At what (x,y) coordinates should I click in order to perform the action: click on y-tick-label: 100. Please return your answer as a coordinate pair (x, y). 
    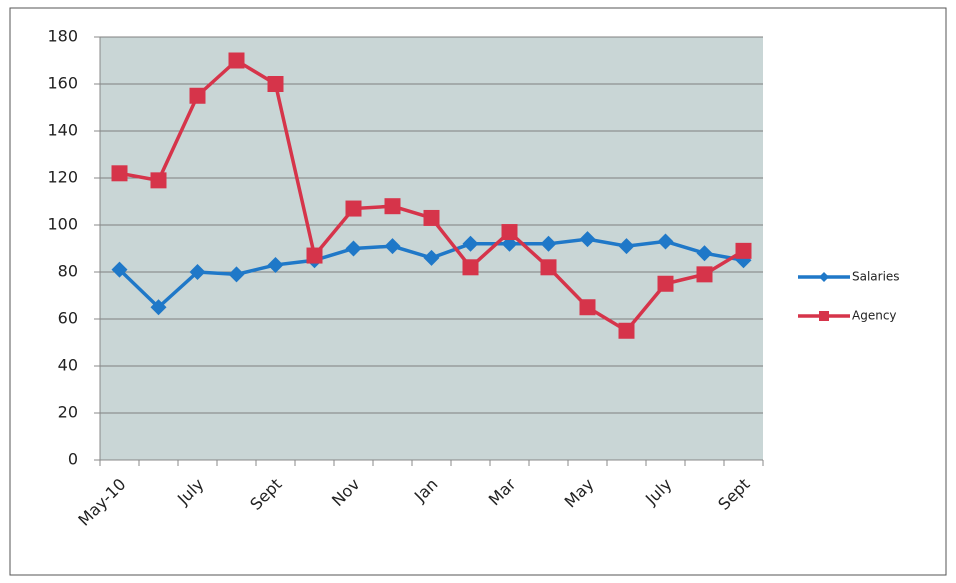
    Looking at the image, I should click on (62, 224).